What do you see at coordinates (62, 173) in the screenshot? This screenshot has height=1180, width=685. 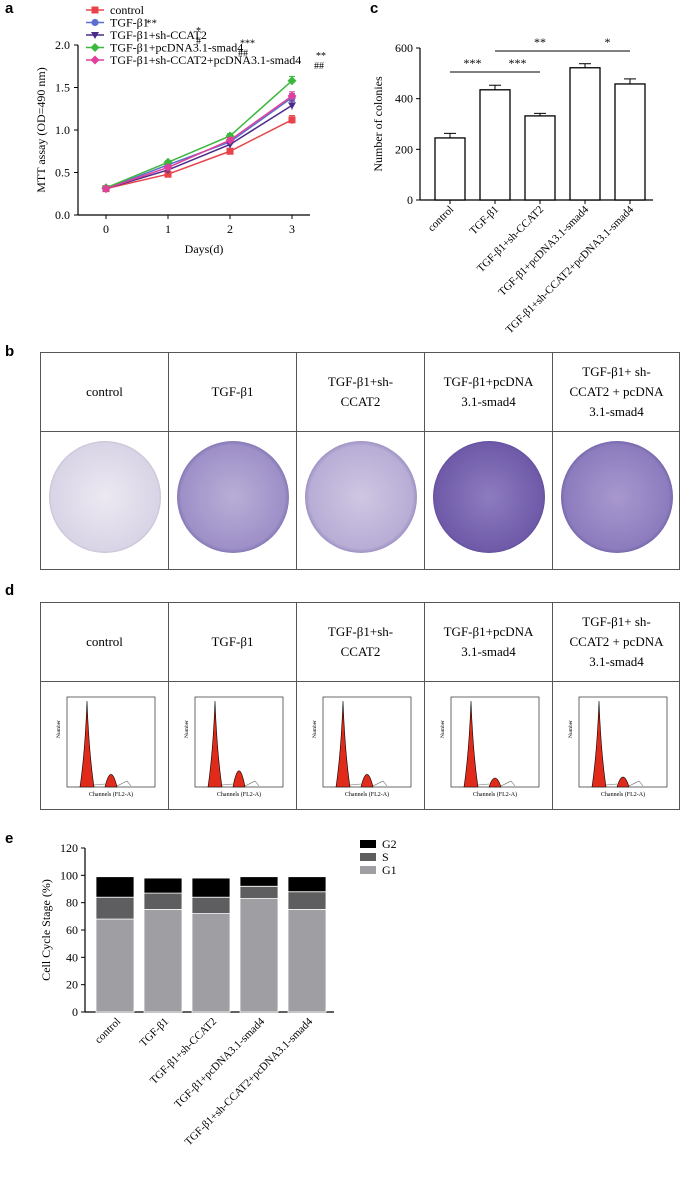 I see `y-tick-label: 0.5` at bounding box center [62, 173].